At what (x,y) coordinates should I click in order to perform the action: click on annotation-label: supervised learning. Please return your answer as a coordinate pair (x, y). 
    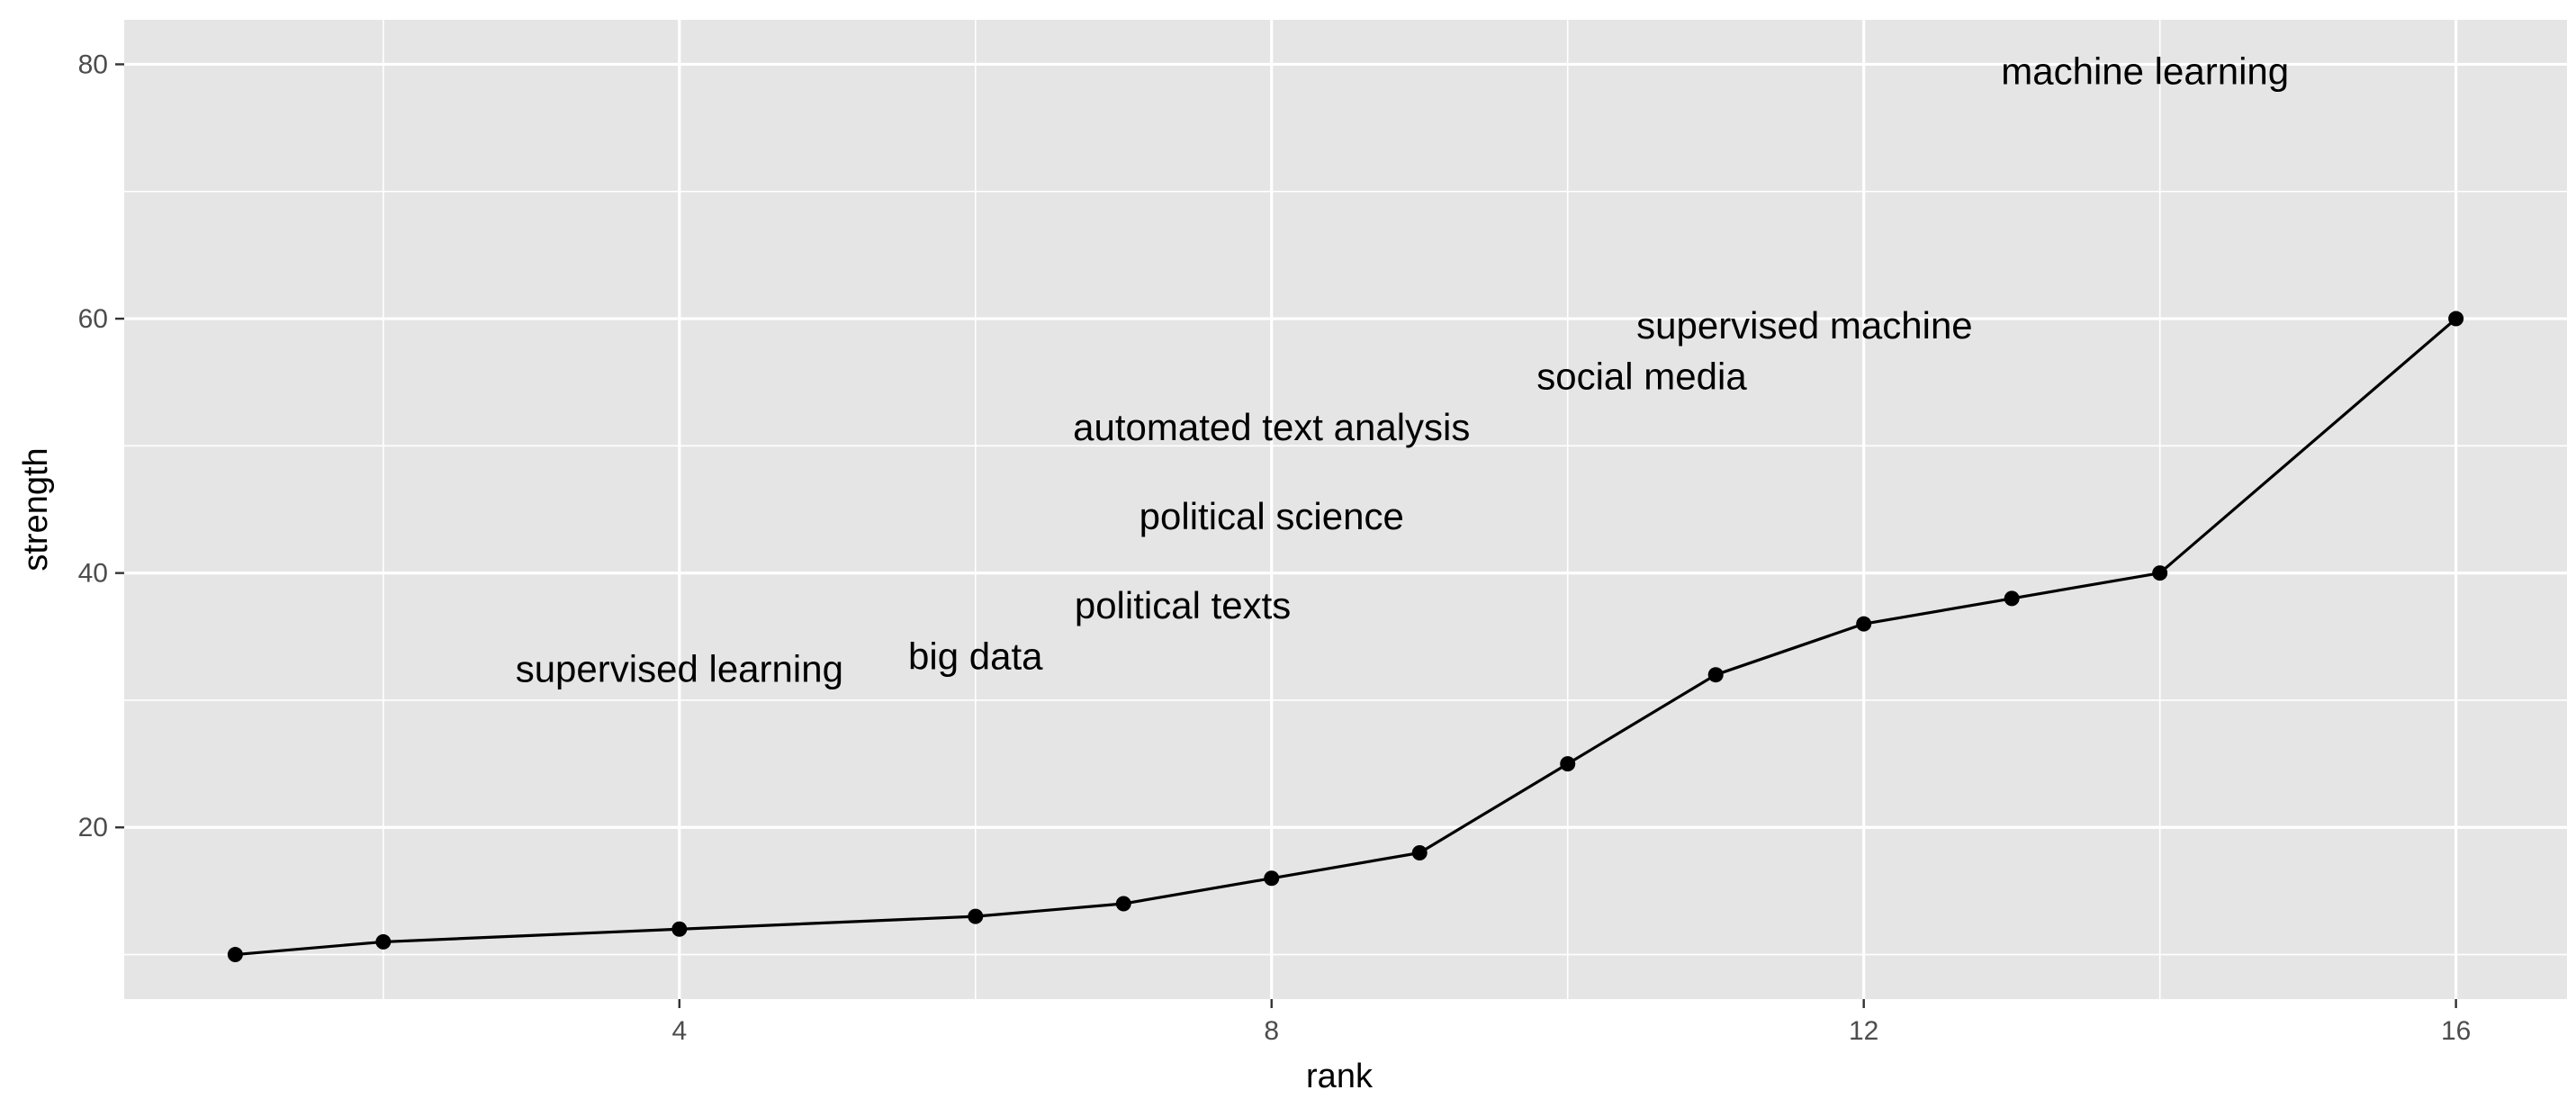
    Looking at the image, I should click on (679, 669).